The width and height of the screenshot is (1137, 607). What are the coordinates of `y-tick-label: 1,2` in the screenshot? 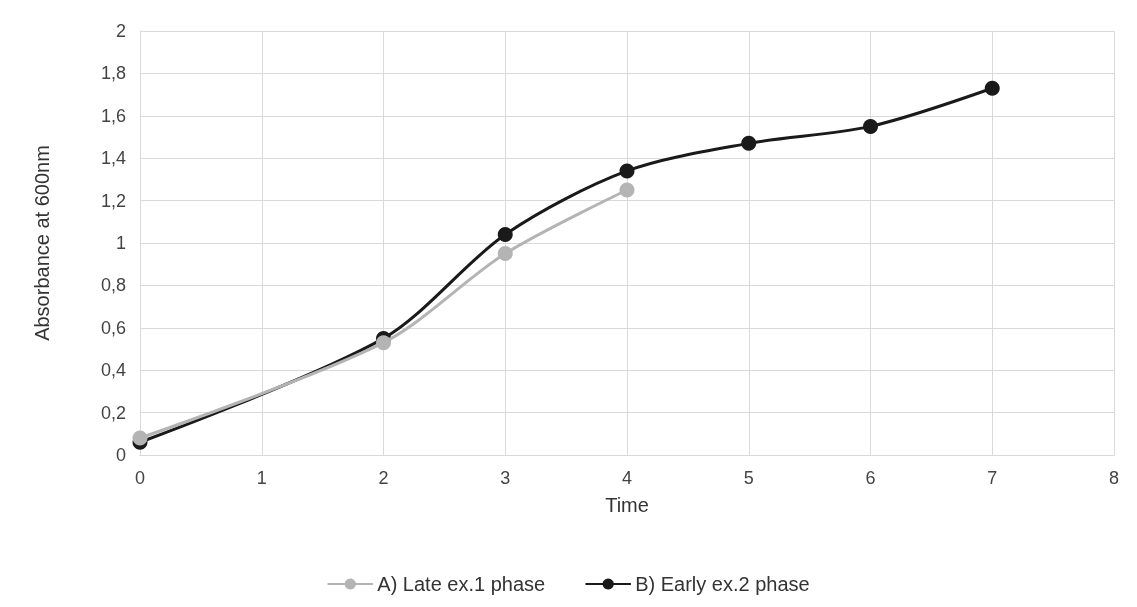 It's located at (113, 200).